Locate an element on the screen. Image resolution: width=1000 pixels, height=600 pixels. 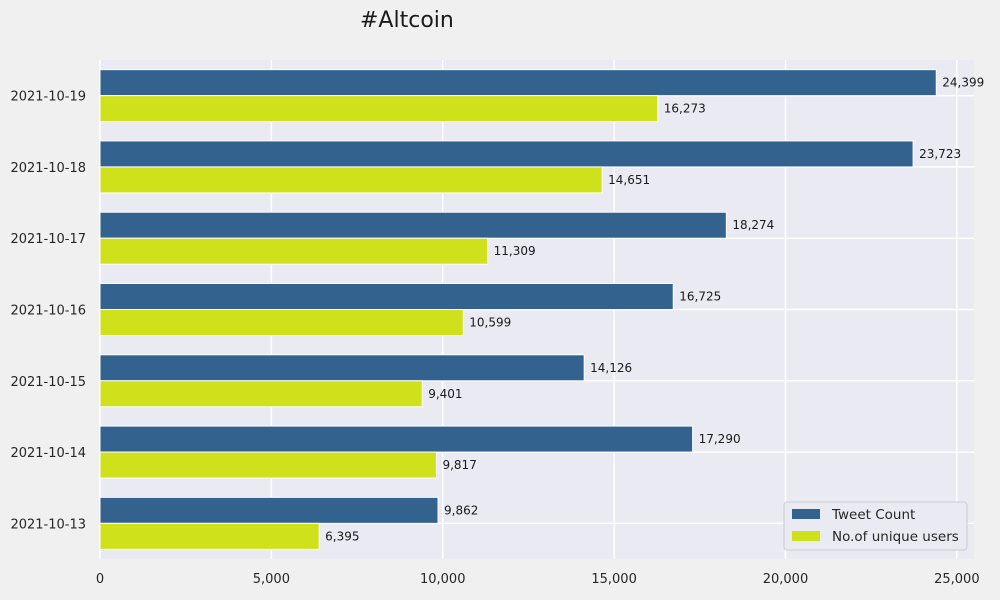
legend-box is located at coordinates (875, 526).